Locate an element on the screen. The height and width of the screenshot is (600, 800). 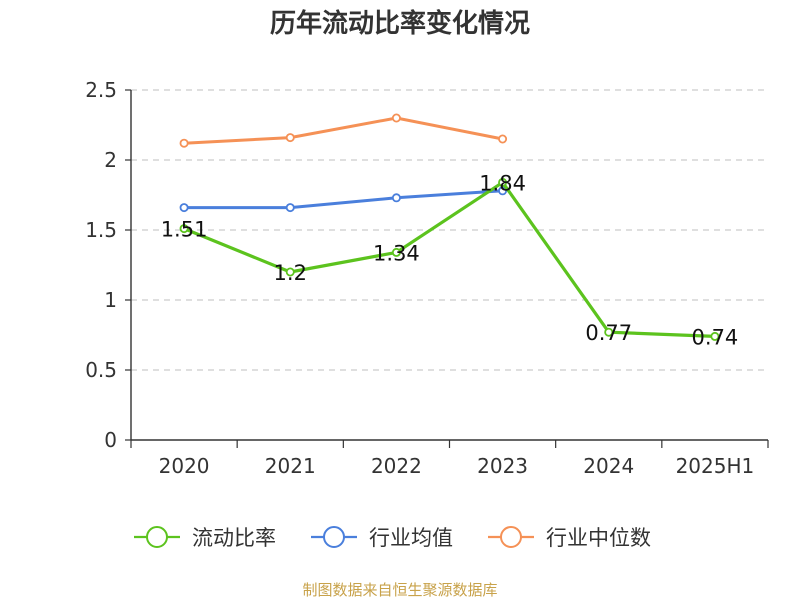
legend-label: 行业中位数 is located at coordinates (598, 538).